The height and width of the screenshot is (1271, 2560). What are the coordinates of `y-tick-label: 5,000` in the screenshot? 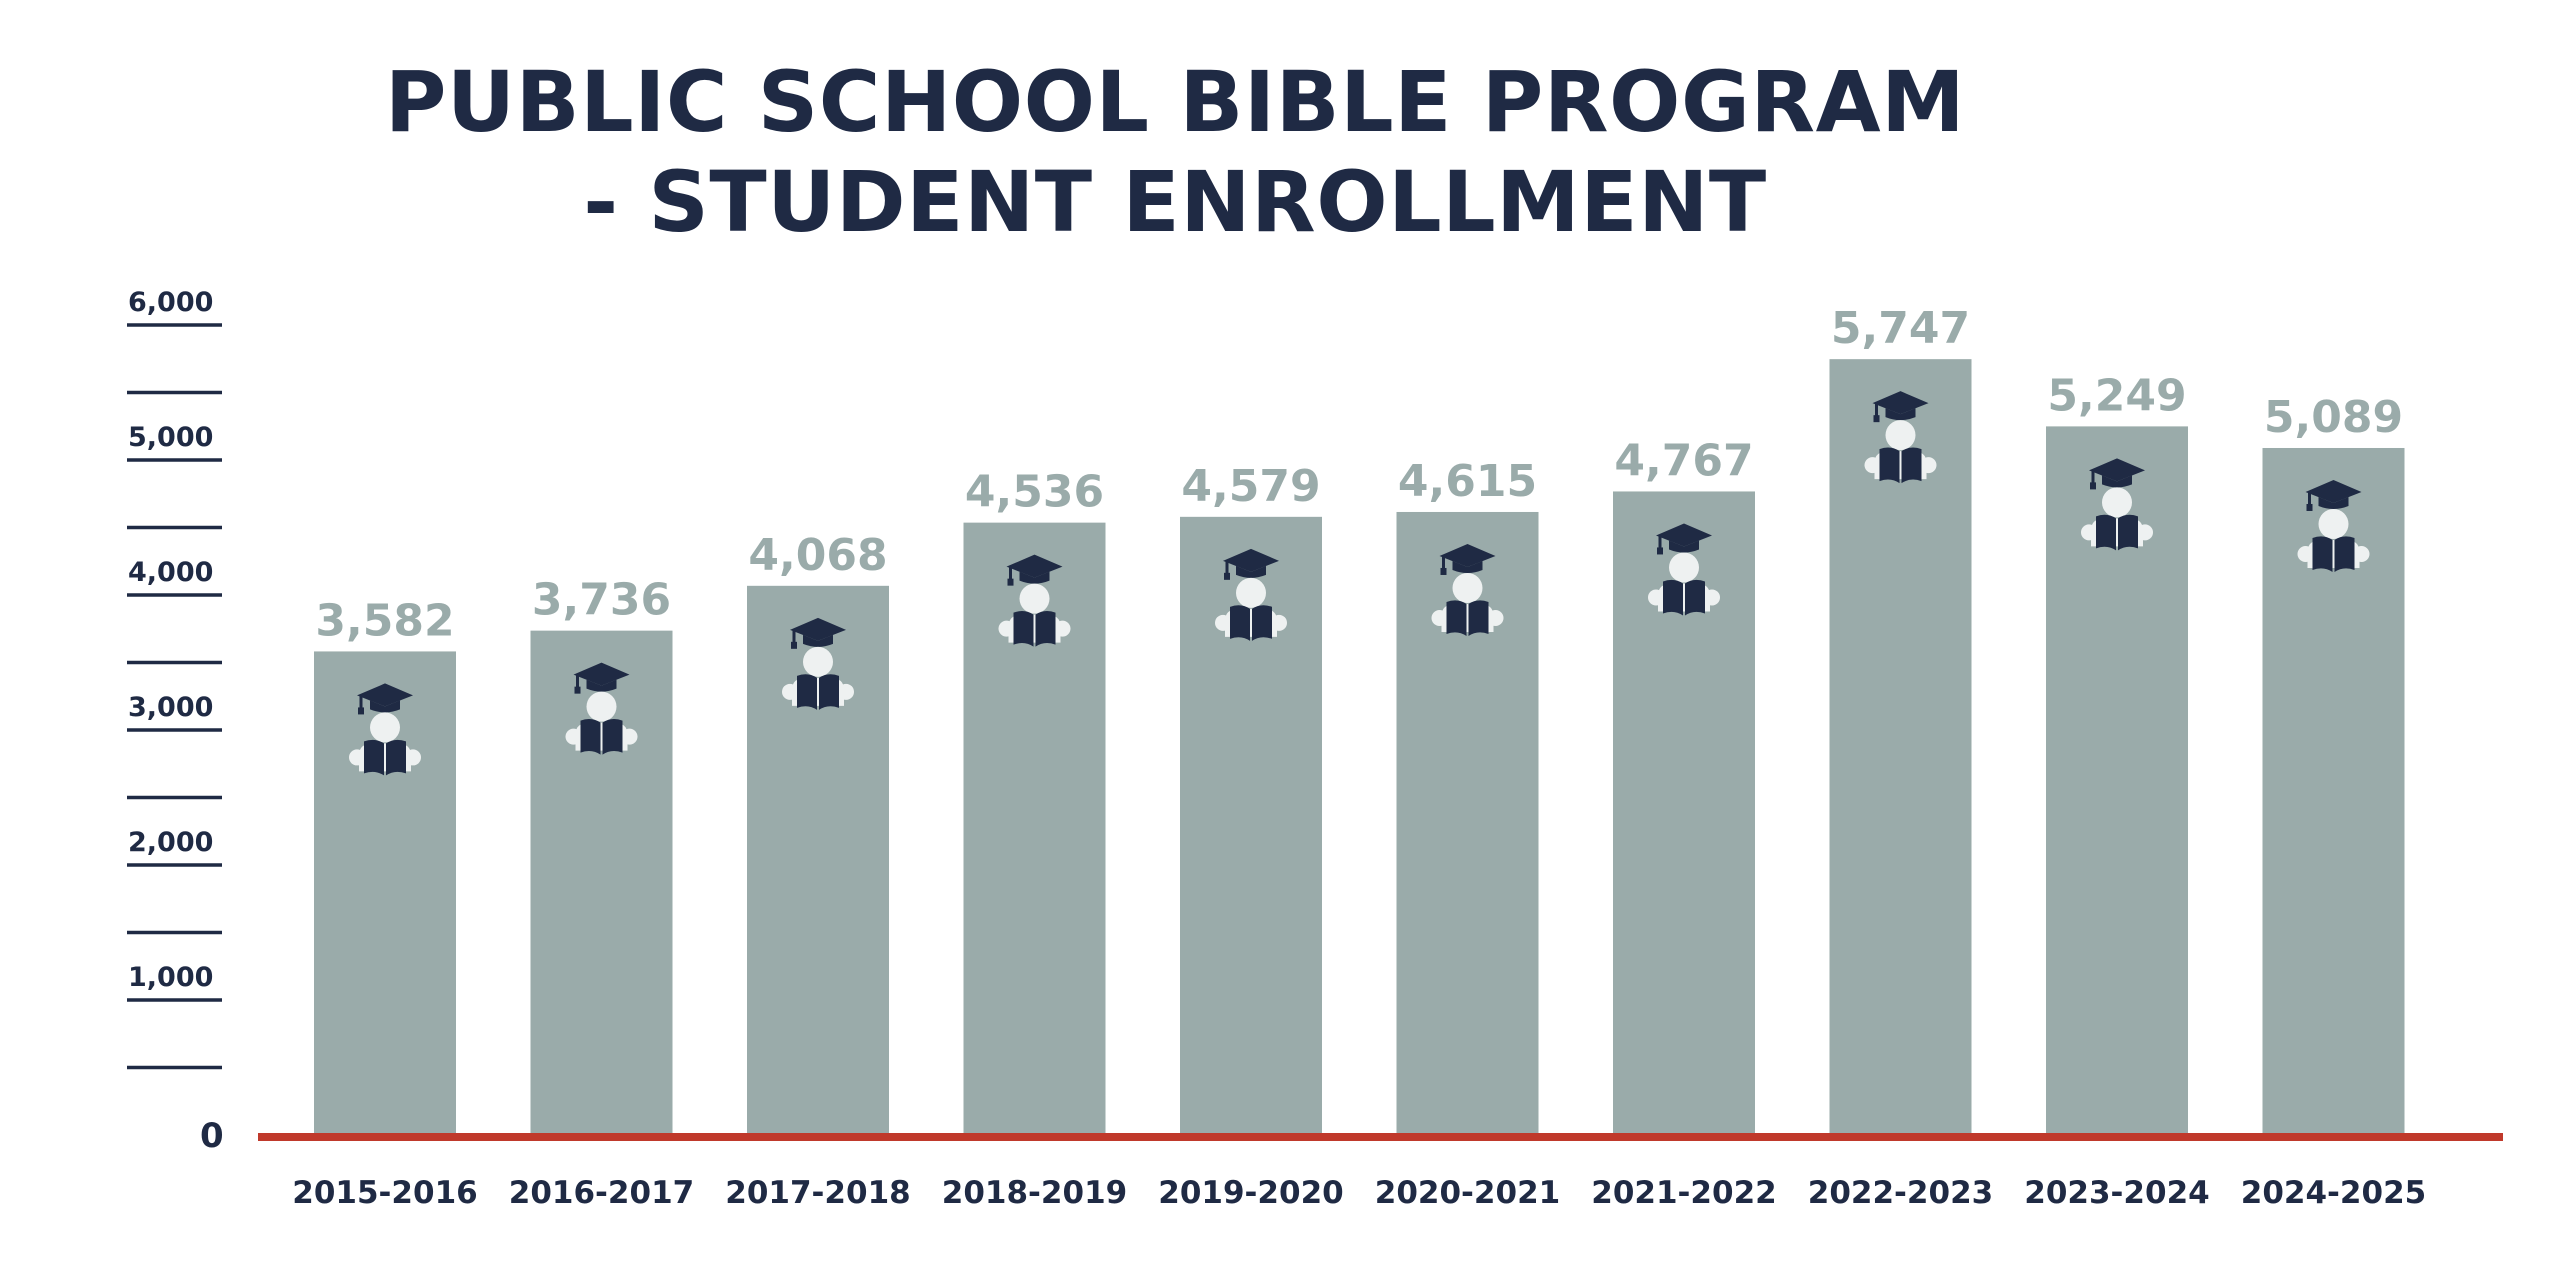 It's located at (170, 437).